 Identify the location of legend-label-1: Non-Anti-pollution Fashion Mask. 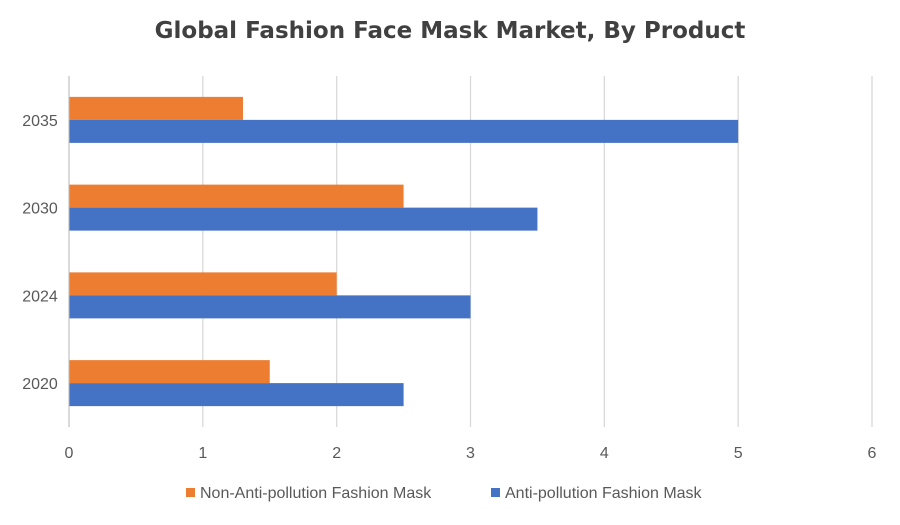
(316, 493).